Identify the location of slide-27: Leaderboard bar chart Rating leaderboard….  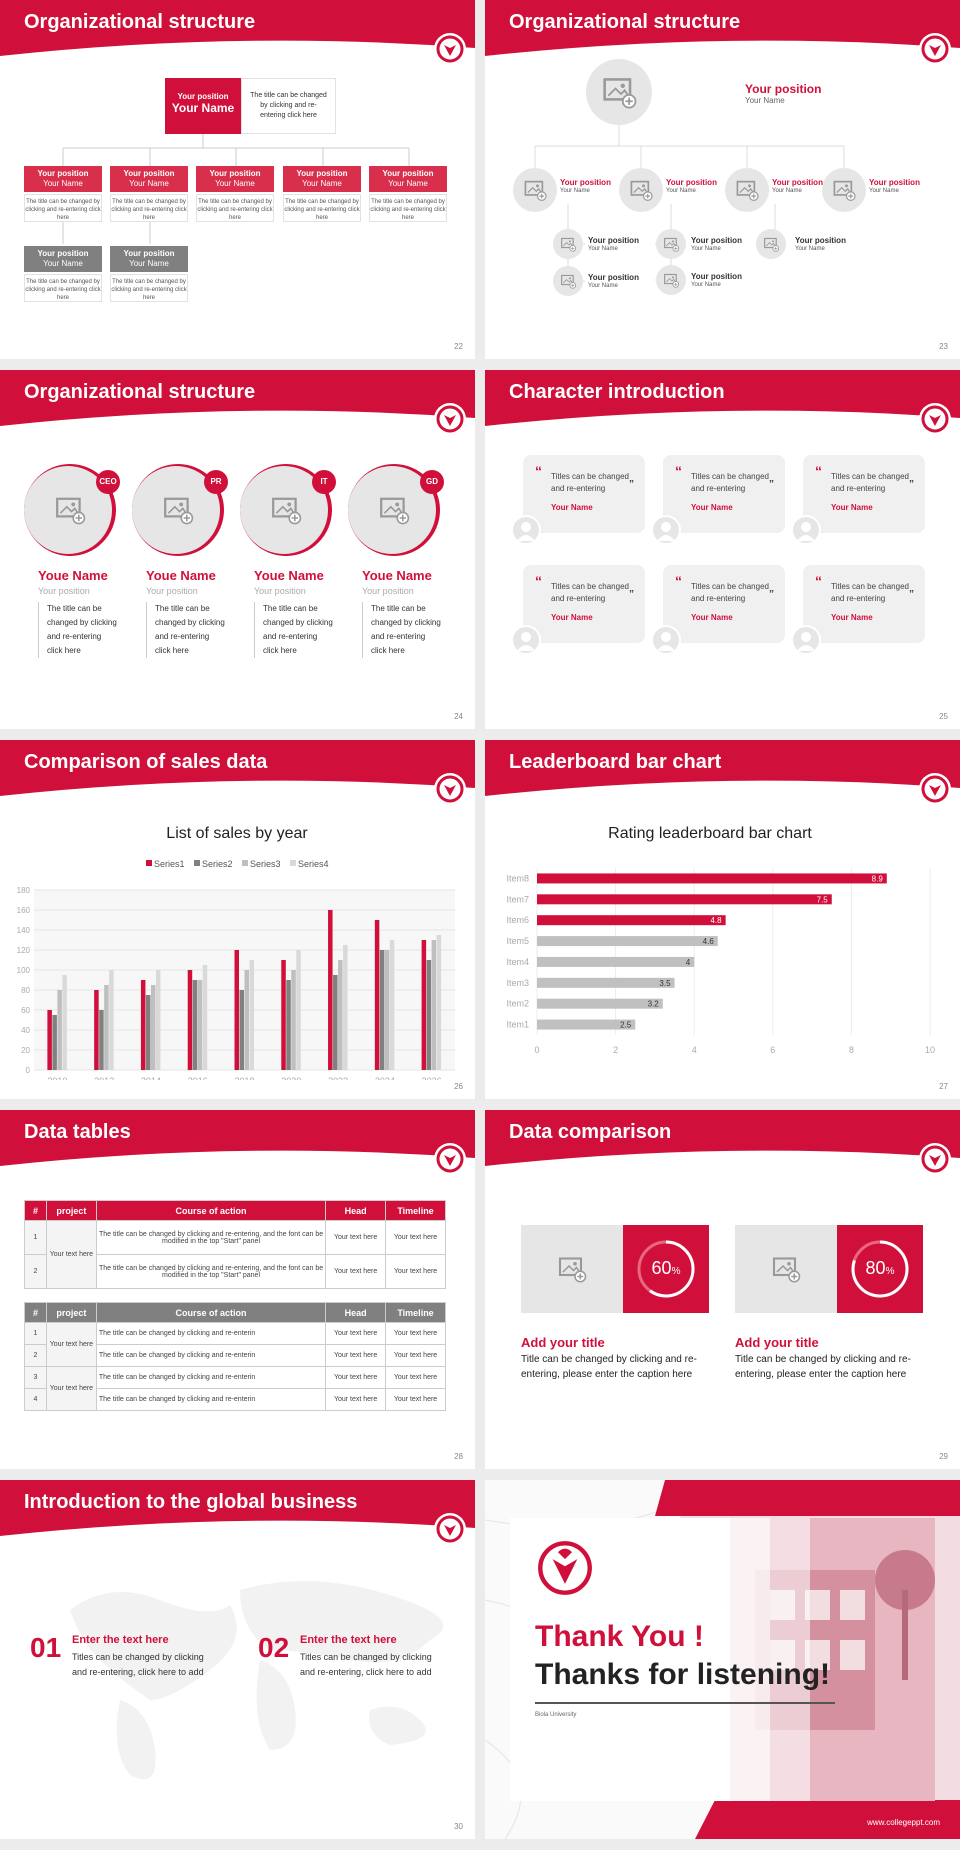
(722, 919).